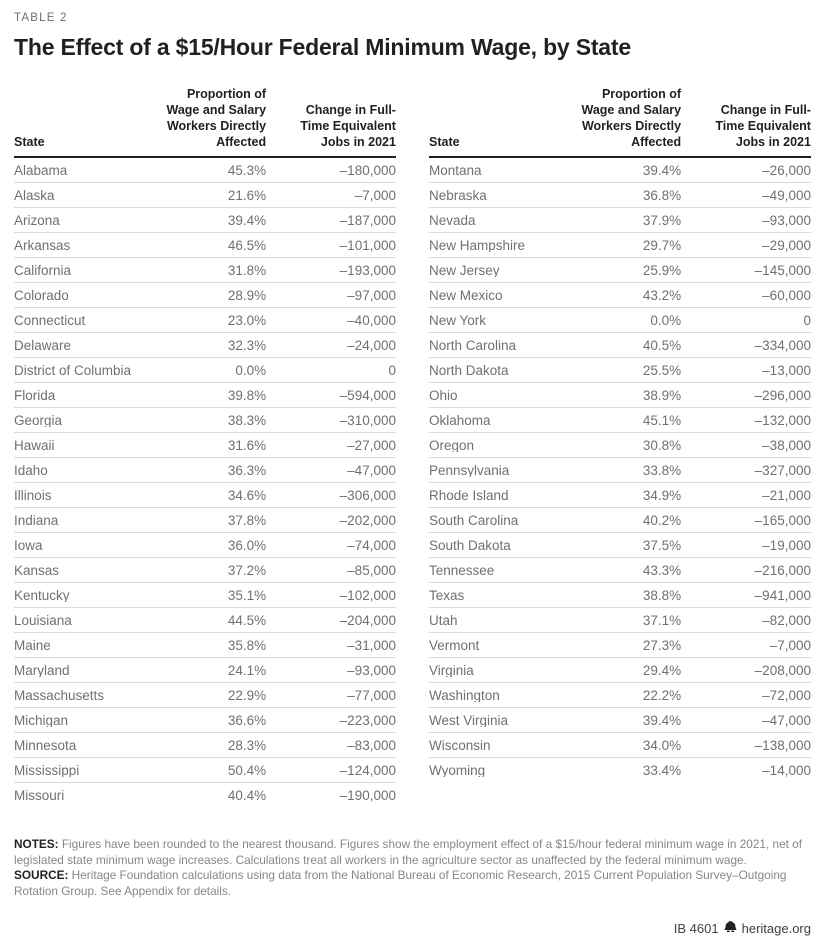  Describe the element at coordinates (29, 142) in the screenshot. I see `column-header-state: State` at that location.